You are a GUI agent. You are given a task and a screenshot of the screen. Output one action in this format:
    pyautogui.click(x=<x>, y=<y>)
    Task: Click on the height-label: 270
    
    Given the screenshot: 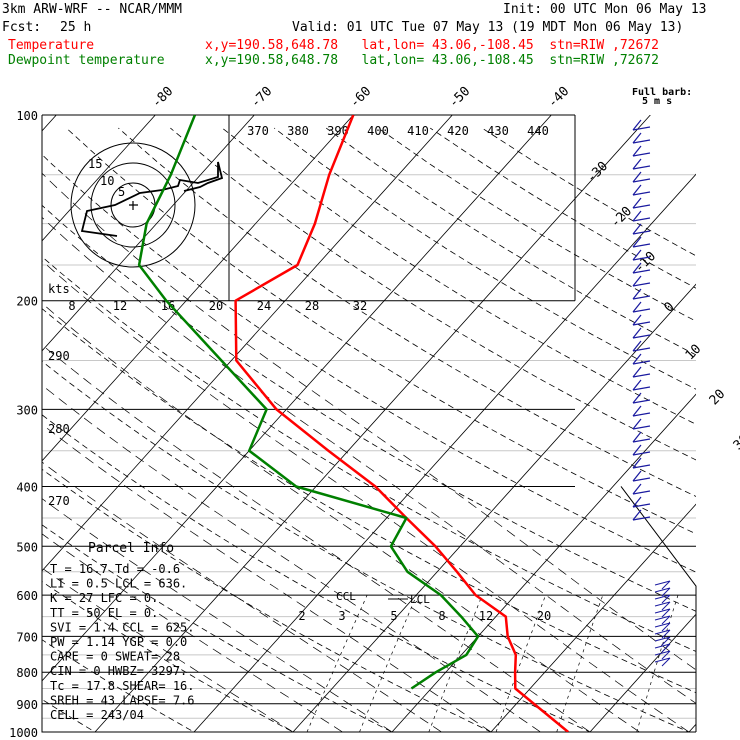 What is the action you would take?
    pyautogui.click(x=59, y=501)
    